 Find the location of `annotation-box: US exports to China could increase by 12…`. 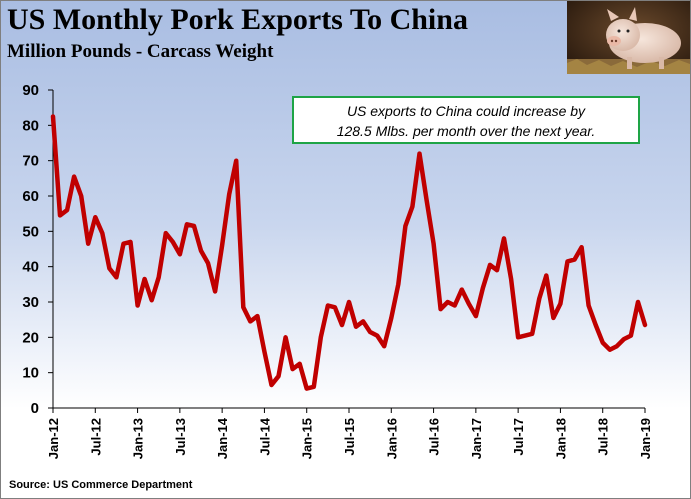

annotation-box: US exports to China could increase by 12… is located at coordinates (466, 120).